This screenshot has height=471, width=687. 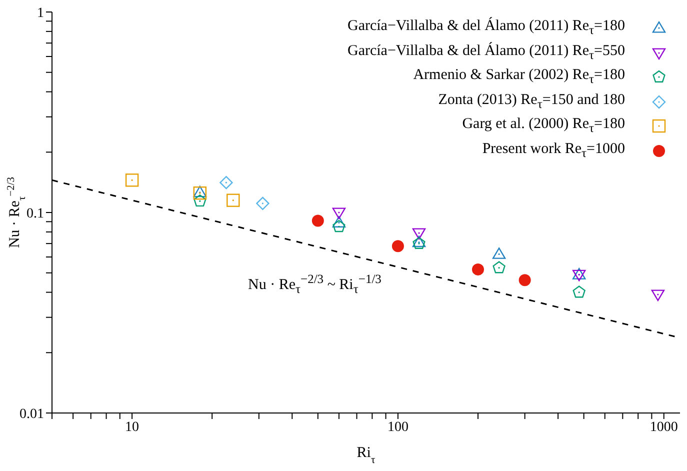 I want to click on x-tick-label: 1000, so click(x=664, y=427).